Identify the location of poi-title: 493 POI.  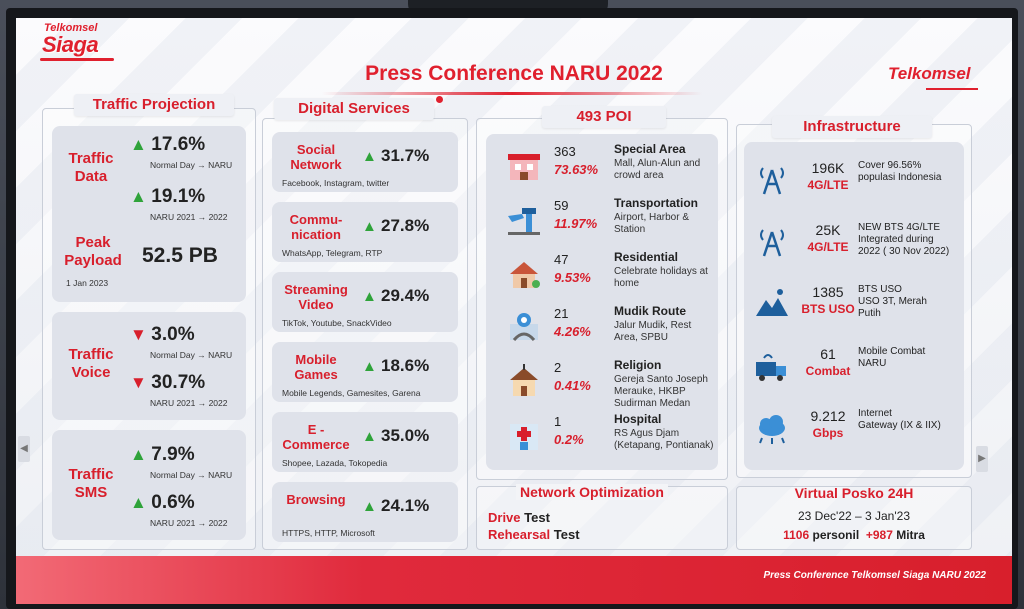
(604, 117).